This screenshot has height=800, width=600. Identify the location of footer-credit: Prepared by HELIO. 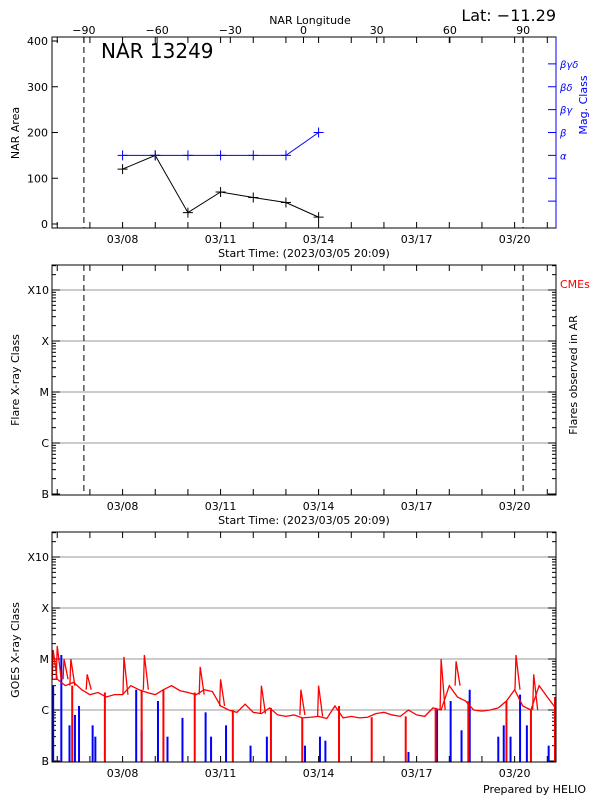
(534, 789).